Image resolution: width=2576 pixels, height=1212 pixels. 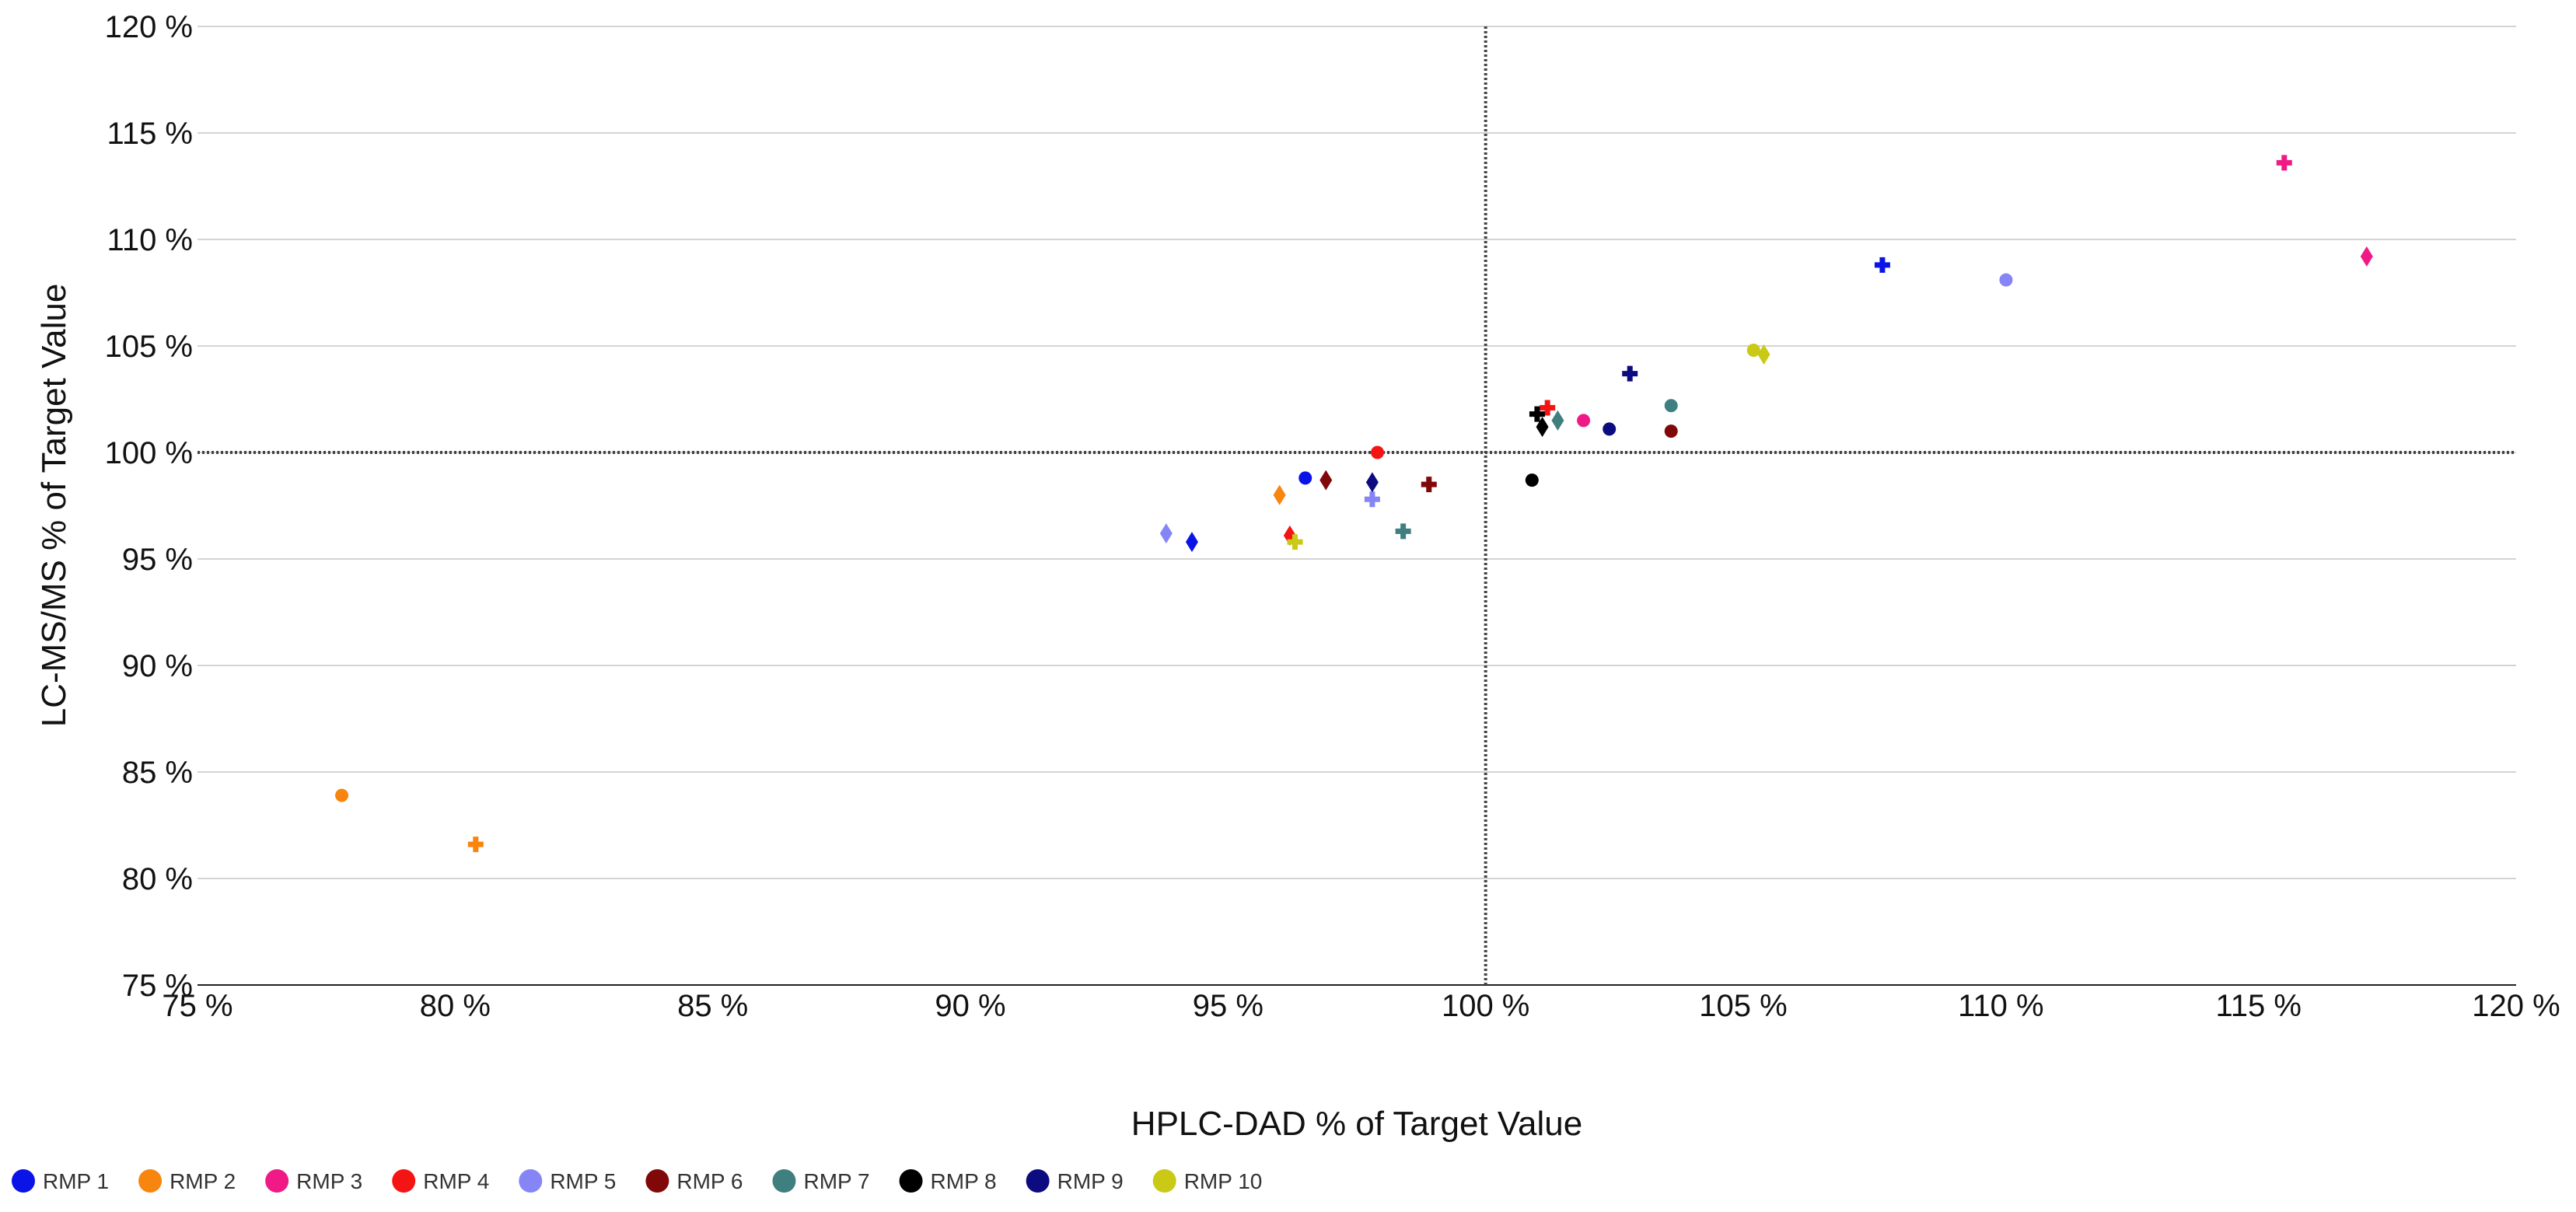 I want to click on y-tick-label: 90 %, so click(x=157, y=666).